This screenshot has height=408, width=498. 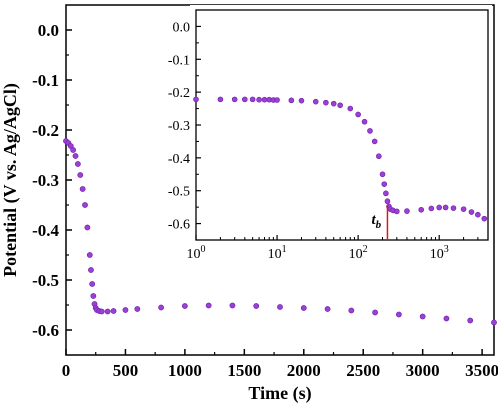 I want to click on inset-y-tick-label: -0.2, so click(x=179, y=93).